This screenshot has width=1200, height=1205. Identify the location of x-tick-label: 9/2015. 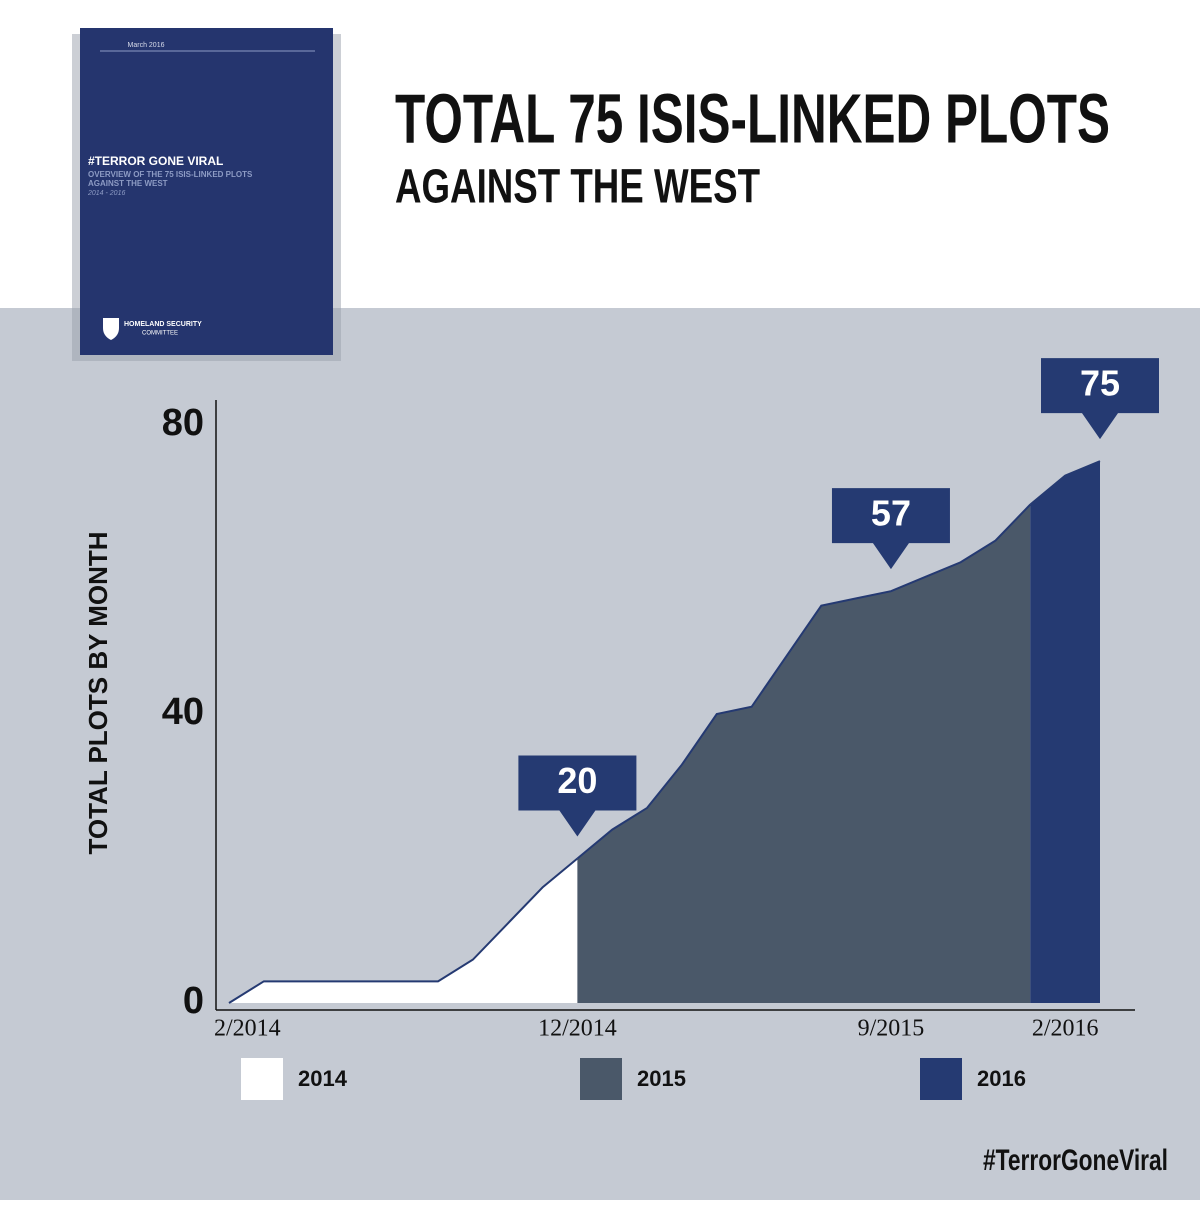
(891, 1029).